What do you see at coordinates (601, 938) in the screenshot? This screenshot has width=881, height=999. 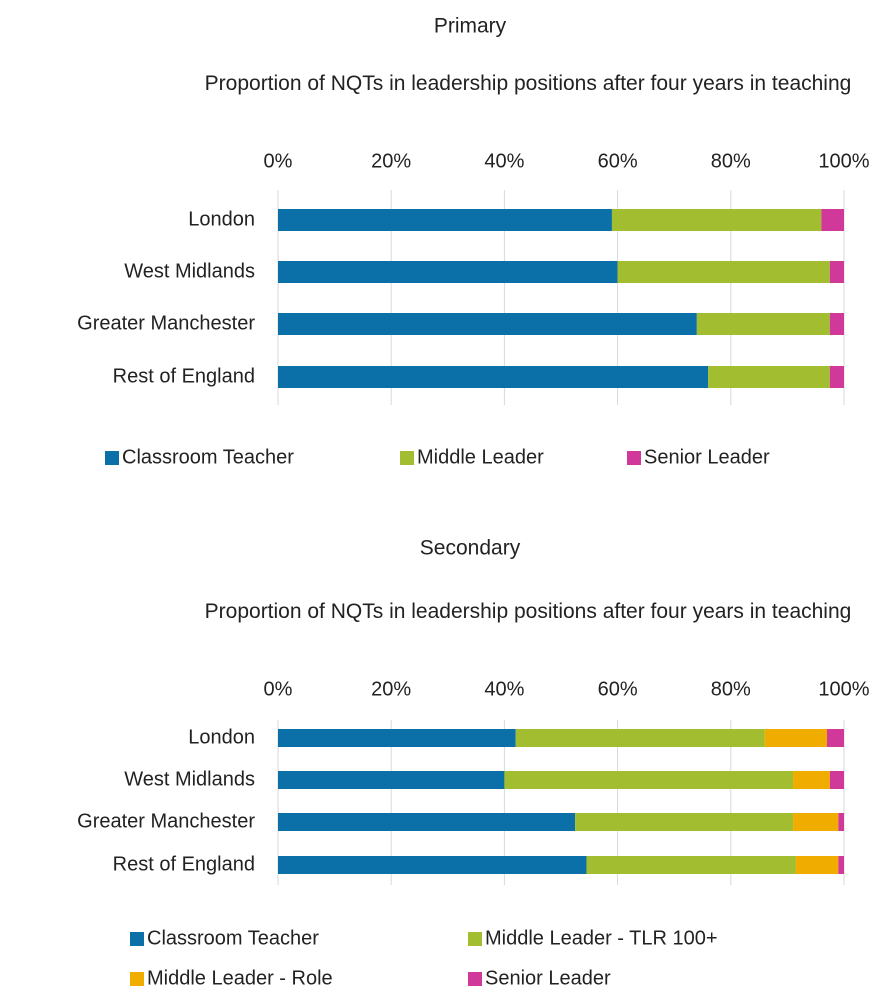 I see `legend-label: Middle Leader - TLR 100+` at bounding box center [601, 938].